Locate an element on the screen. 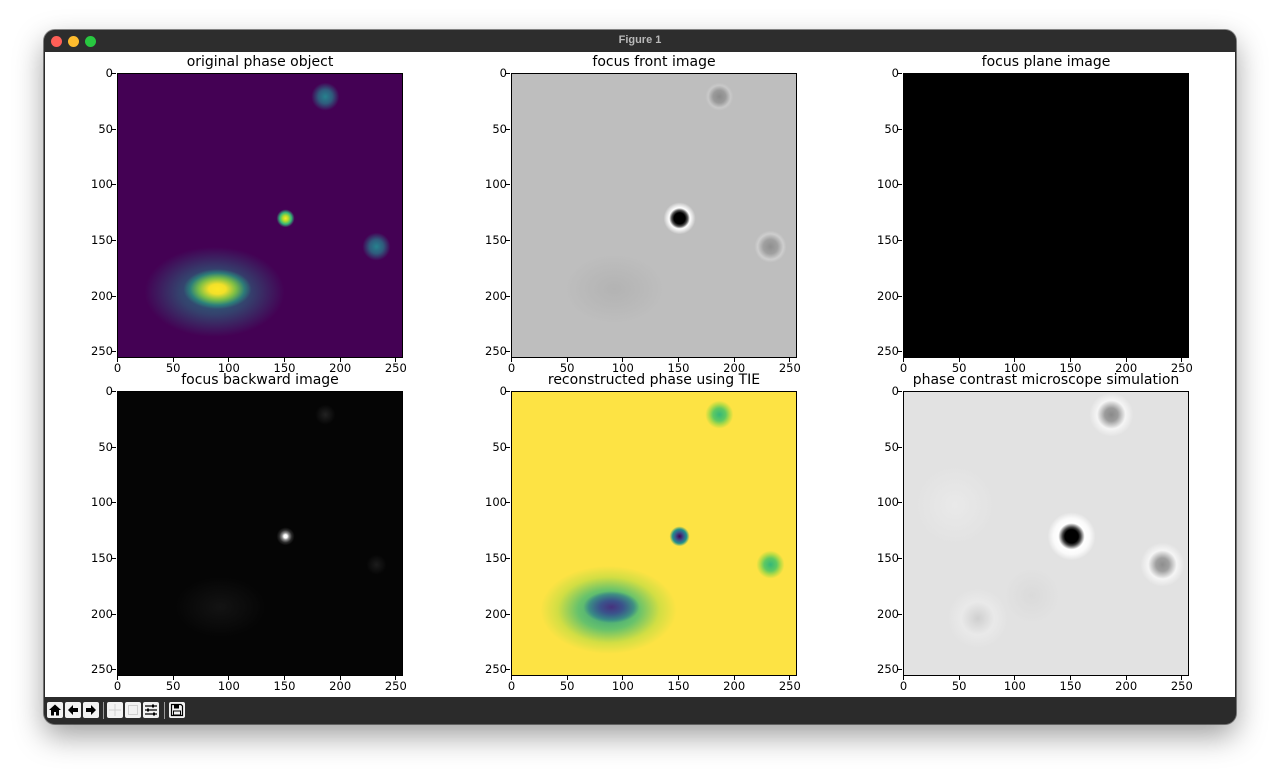 This screenshot has width=1280, height=783. maximize-window-button is located at coordinates (90, 41).